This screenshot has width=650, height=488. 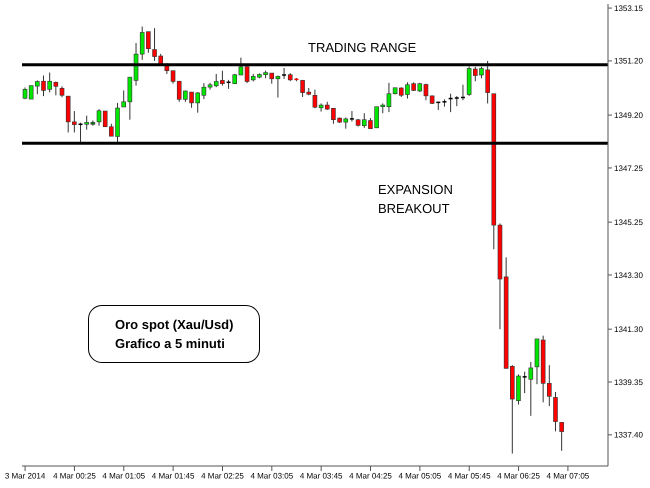 I want to click on x-tick-label: 4 Mar 07:05, so click(x=568, y=476).